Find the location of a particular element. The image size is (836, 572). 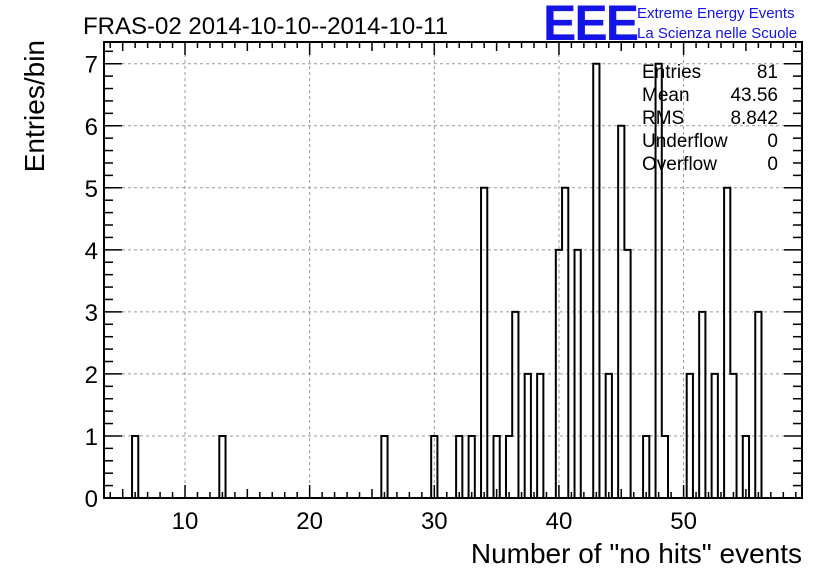

stats-label: Mean is located at coordinates (666, 95).